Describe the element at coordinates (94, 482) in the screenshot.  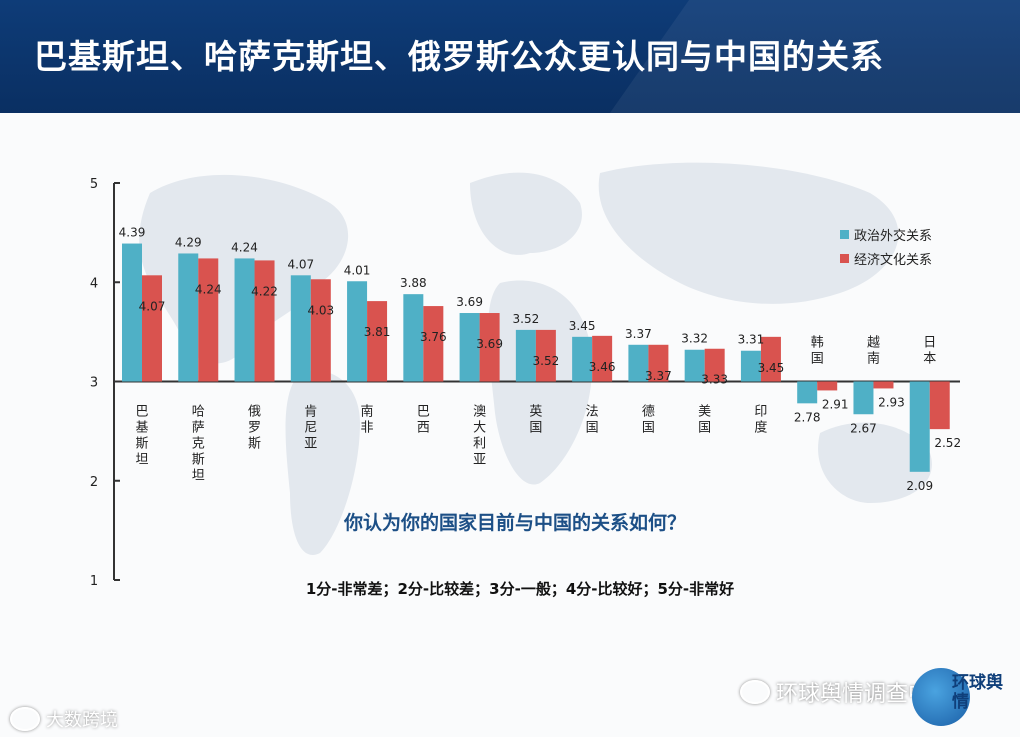
I see `y-tick-label: 2` at that location.